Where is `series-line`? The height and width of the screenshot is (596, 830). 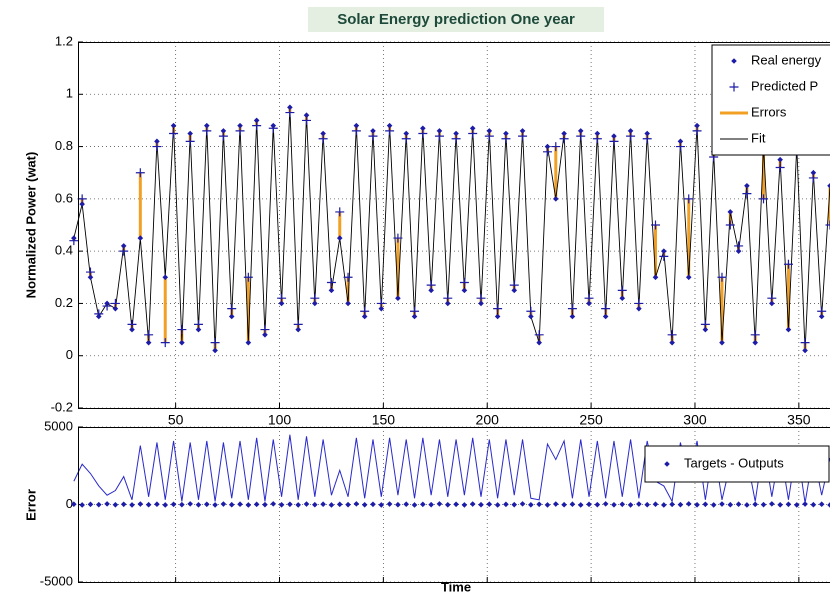 series-line is located at coordinates (451, 469).